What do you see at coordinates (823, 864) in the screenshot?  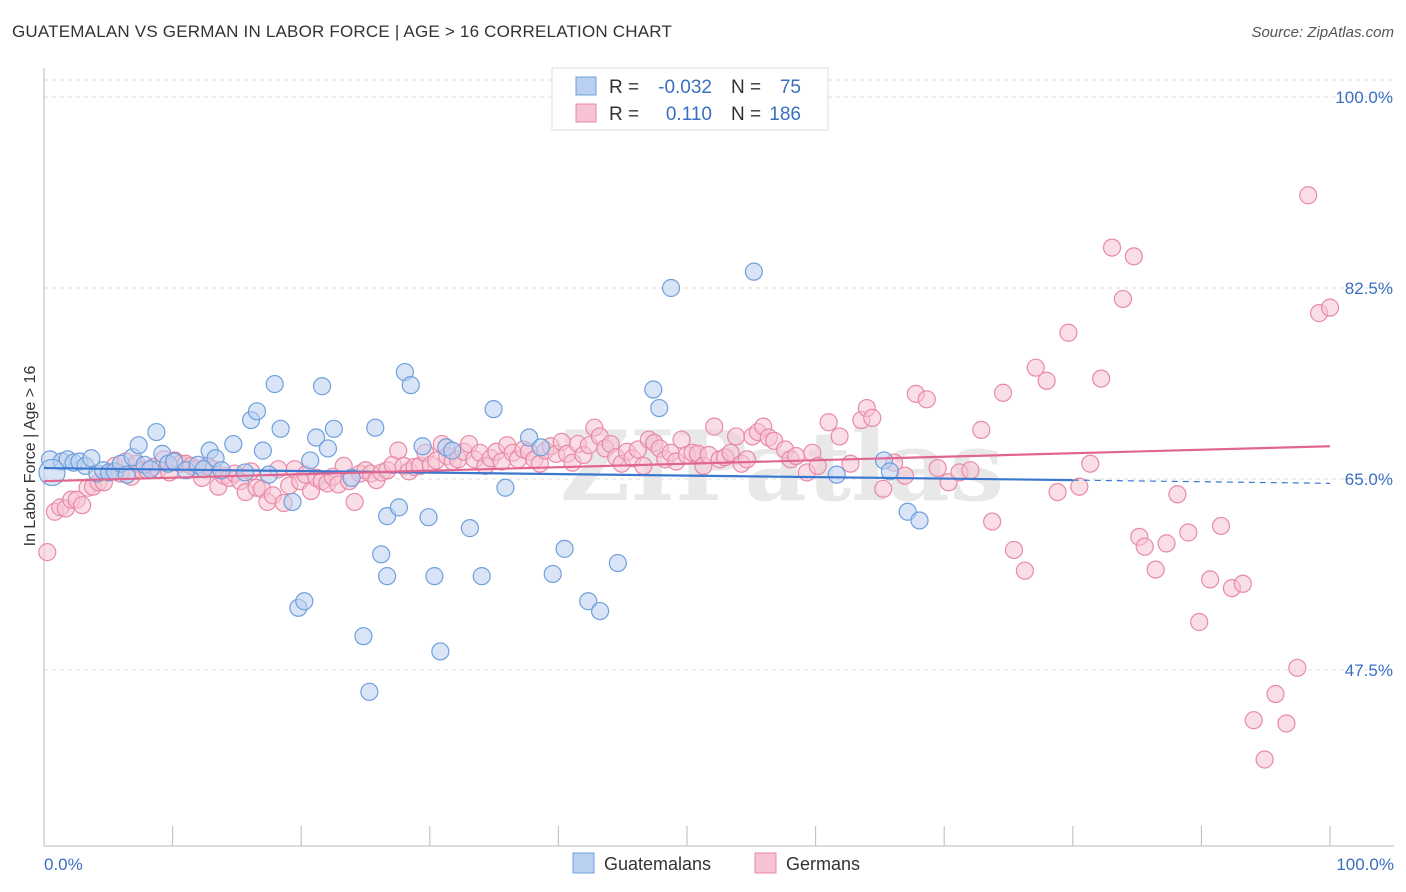 I see `bottom-legend-germans: Germans` at bounding box center [823, 864].